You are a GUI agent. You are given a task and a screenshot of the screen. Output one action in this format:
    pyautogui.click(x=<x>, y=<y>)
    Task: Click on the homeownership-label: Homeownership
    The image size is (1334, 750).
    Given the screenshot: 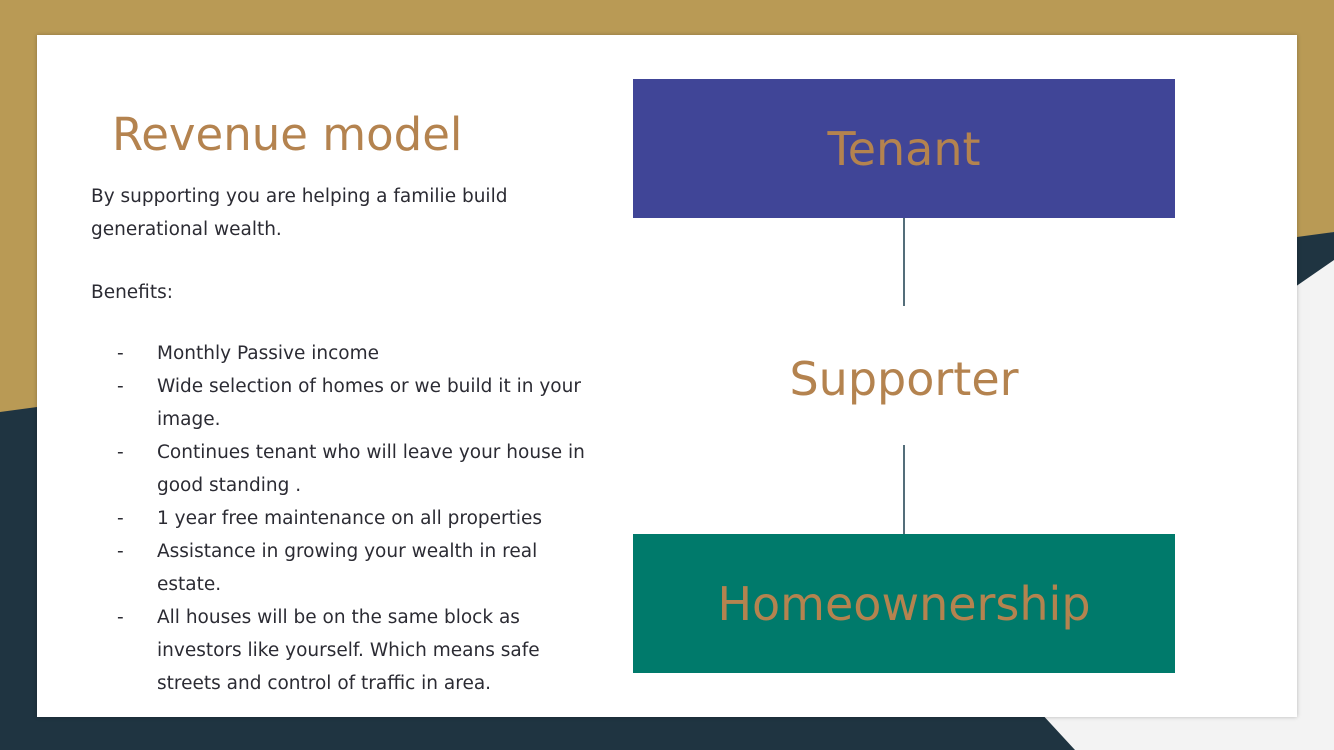 What is the action you would take?
    pyautogui.click(x=904, y=603)
    